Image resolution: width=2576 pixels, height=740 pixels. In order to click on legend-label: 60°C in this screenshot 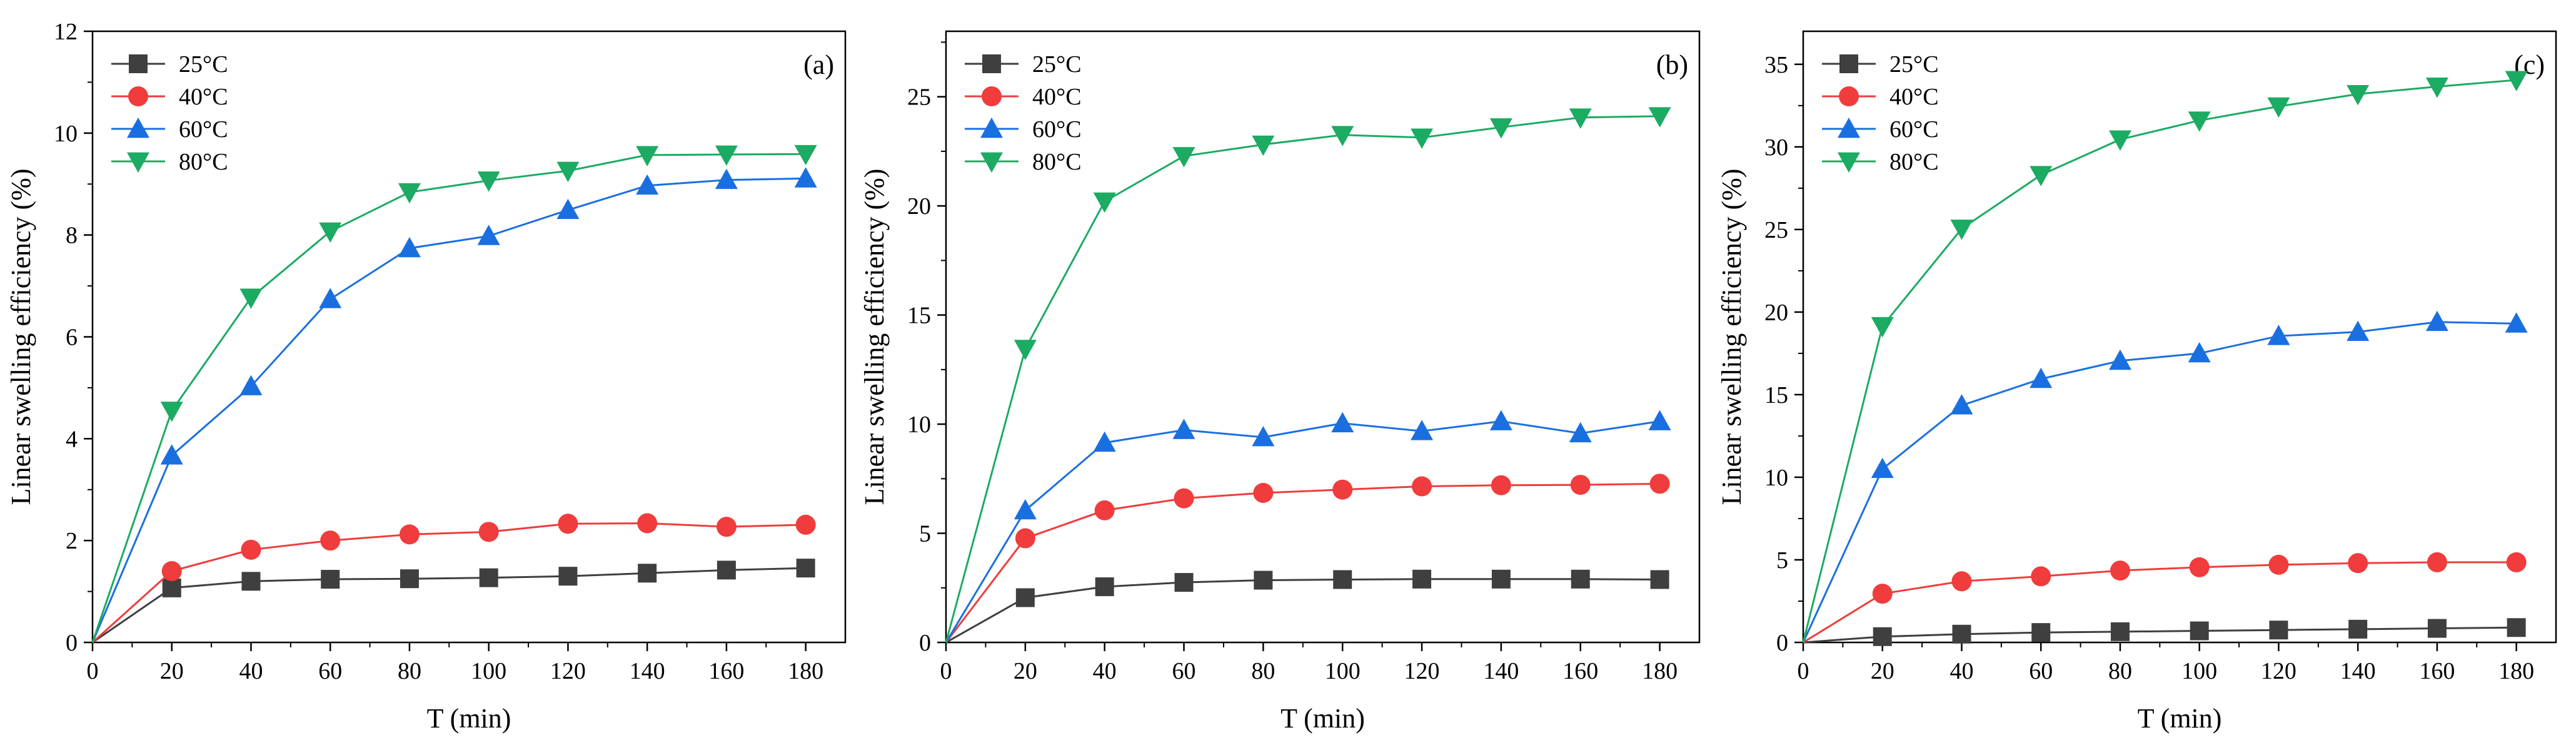, I will do `click(1914, 129)`.